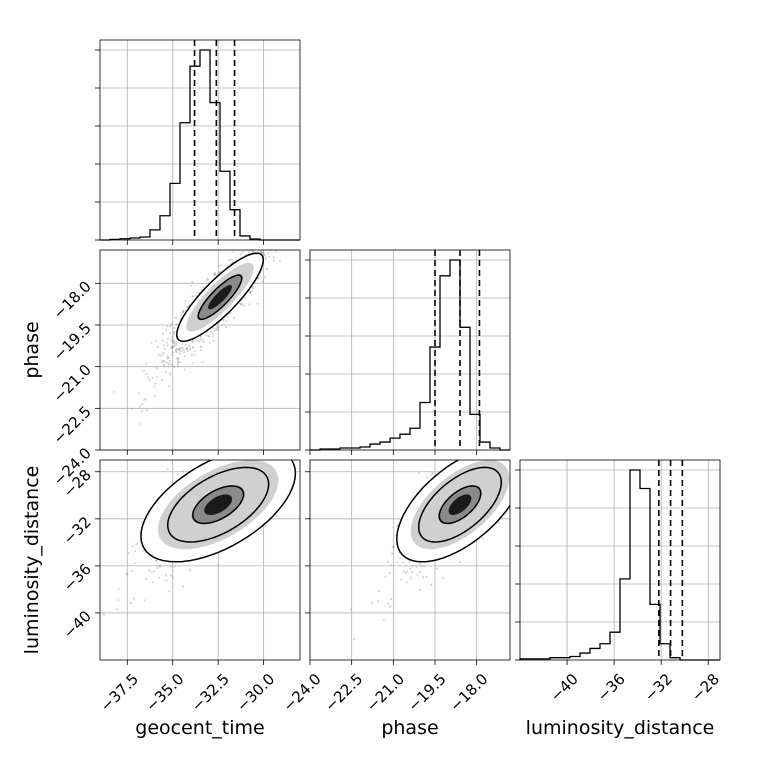 The image size is (760, 760). Describe the element at coordinates (200, 145) in the screenshot. I see `histogram-step` at that location.